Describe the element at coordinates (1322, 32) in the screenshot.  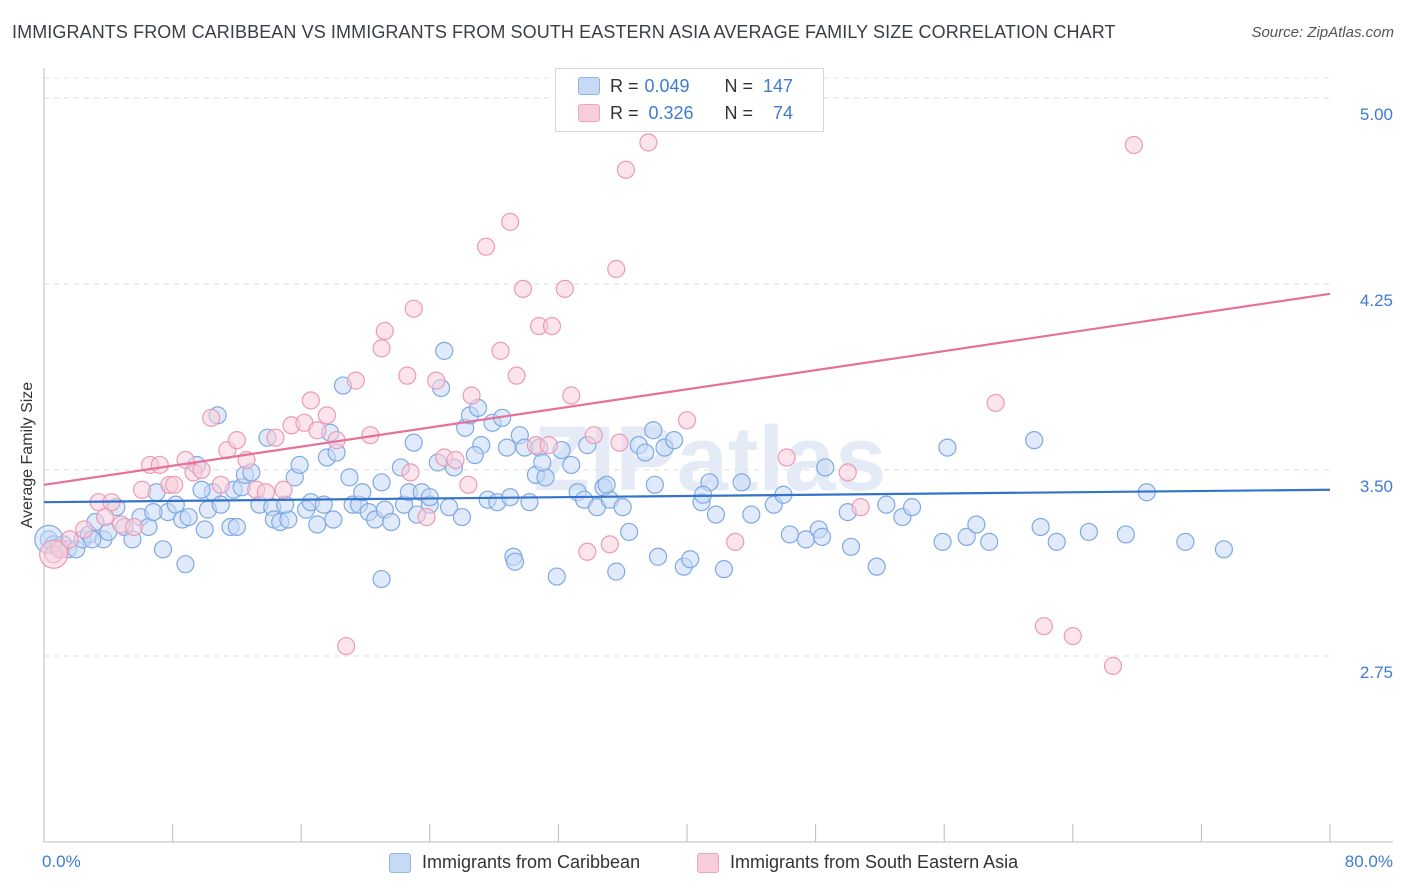
I see `source-credit: Source: ZipAtlas.com` at that location.